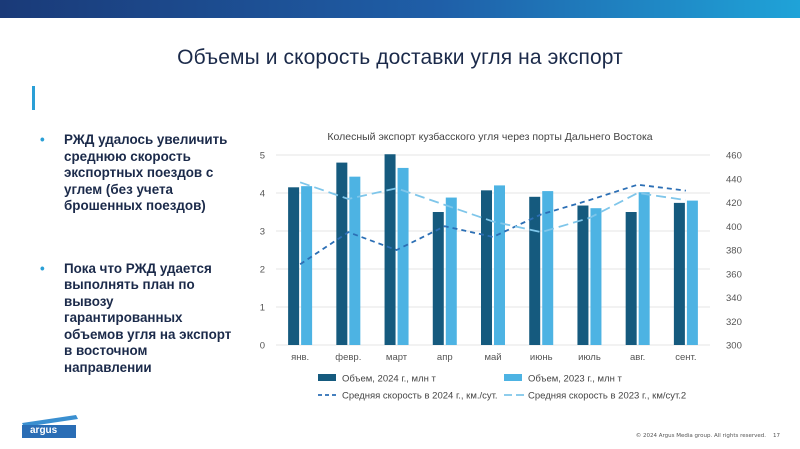  I want to click on category-label: сент., so click(685, 357).